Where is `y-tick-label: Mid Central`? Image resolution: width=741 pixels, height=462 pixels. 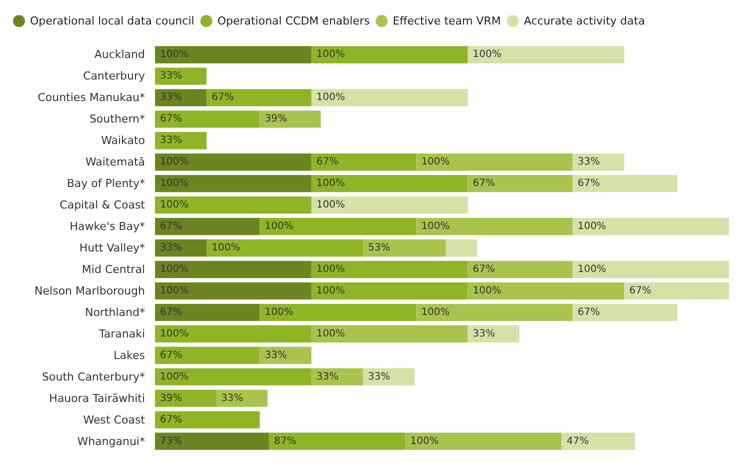 y-tick-label: Mid Central is located at coordinates (113, 269).